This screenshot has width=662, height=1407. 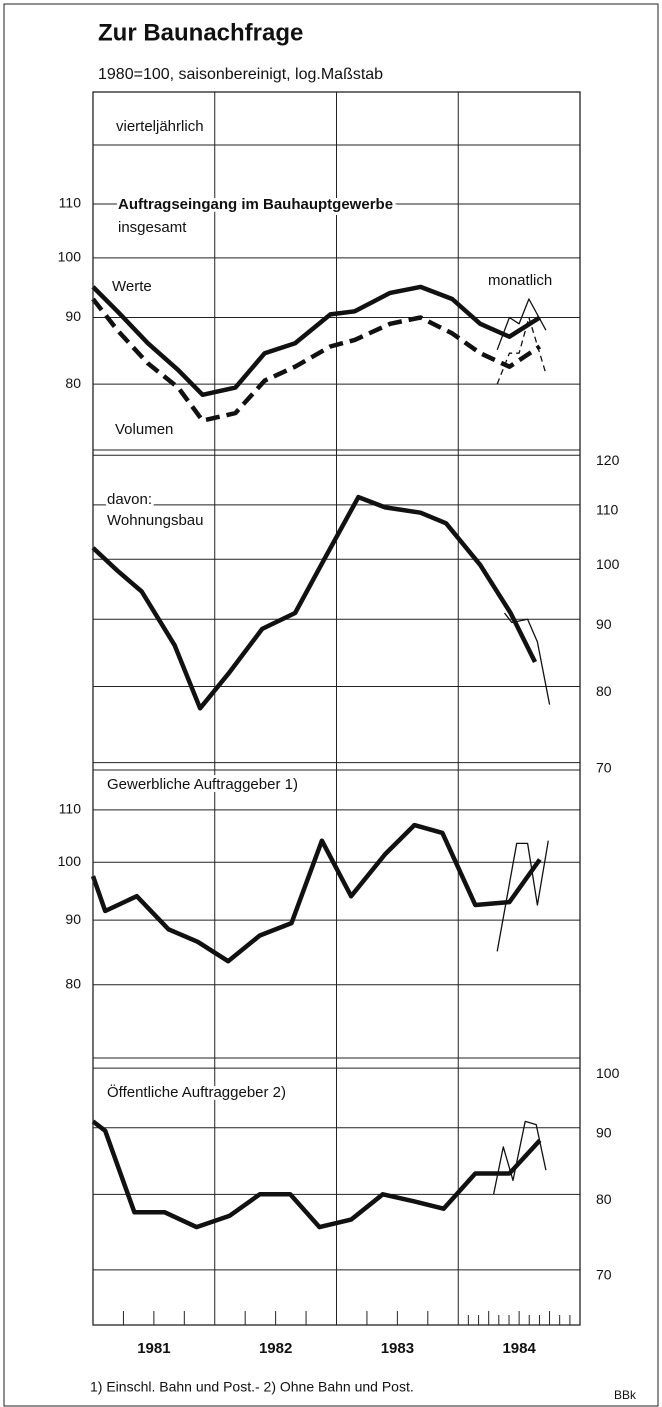 What do you see at coordinates (129, 499) in the screenshot?
I see `panel-label: davon:` at bounding box center [129, 499].